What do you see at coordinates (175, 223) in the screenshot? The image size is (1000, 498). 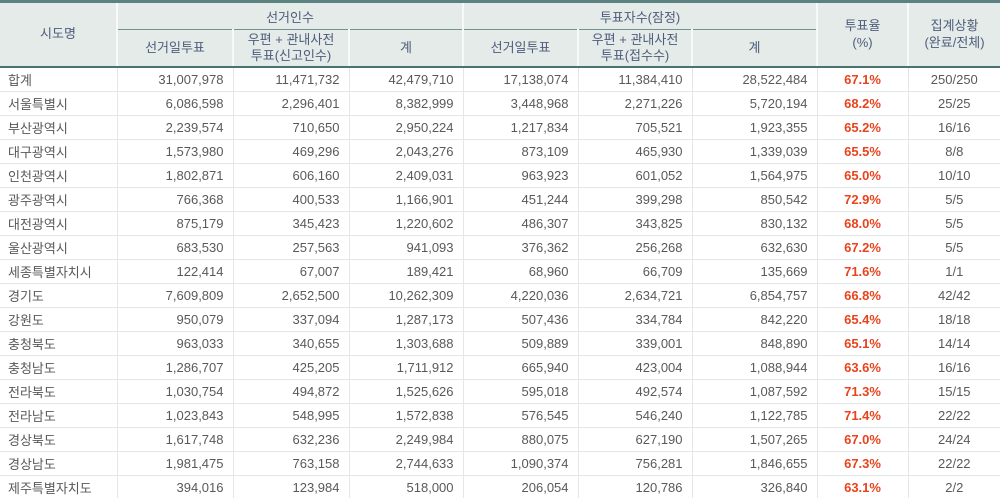 I see `electors-election-day-cell: 875,179` at bounding box center [175, 223].